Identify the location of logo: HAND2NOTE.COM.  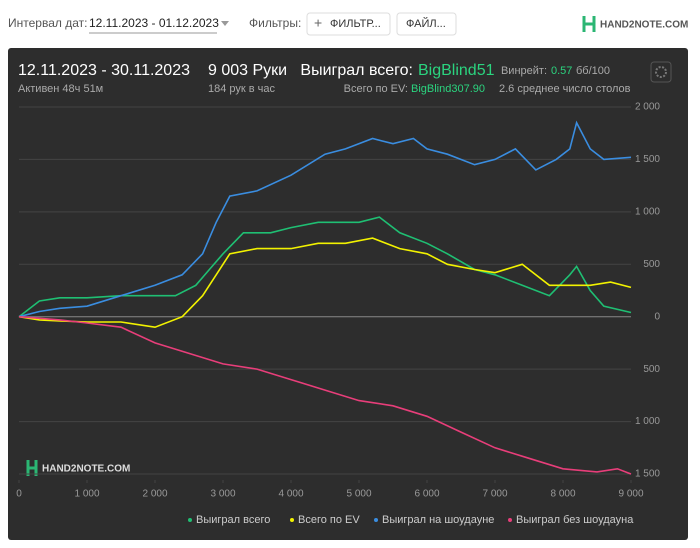
(644, 25).